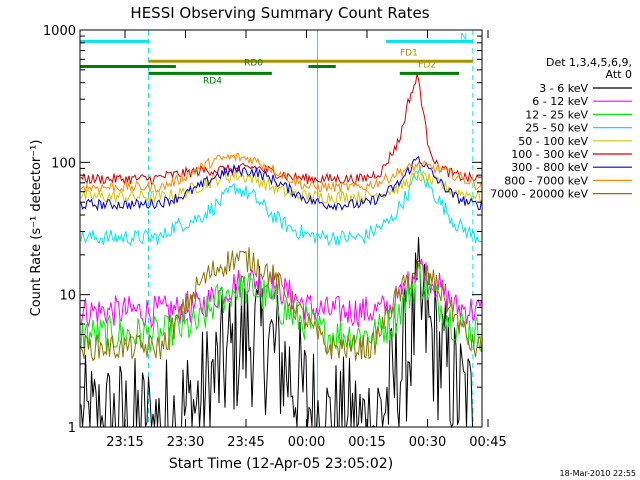 This screenshot has width=640, height=480. I want to click on legend-label-300-800-kev: 300 - 800 keV, so click(549, 167).